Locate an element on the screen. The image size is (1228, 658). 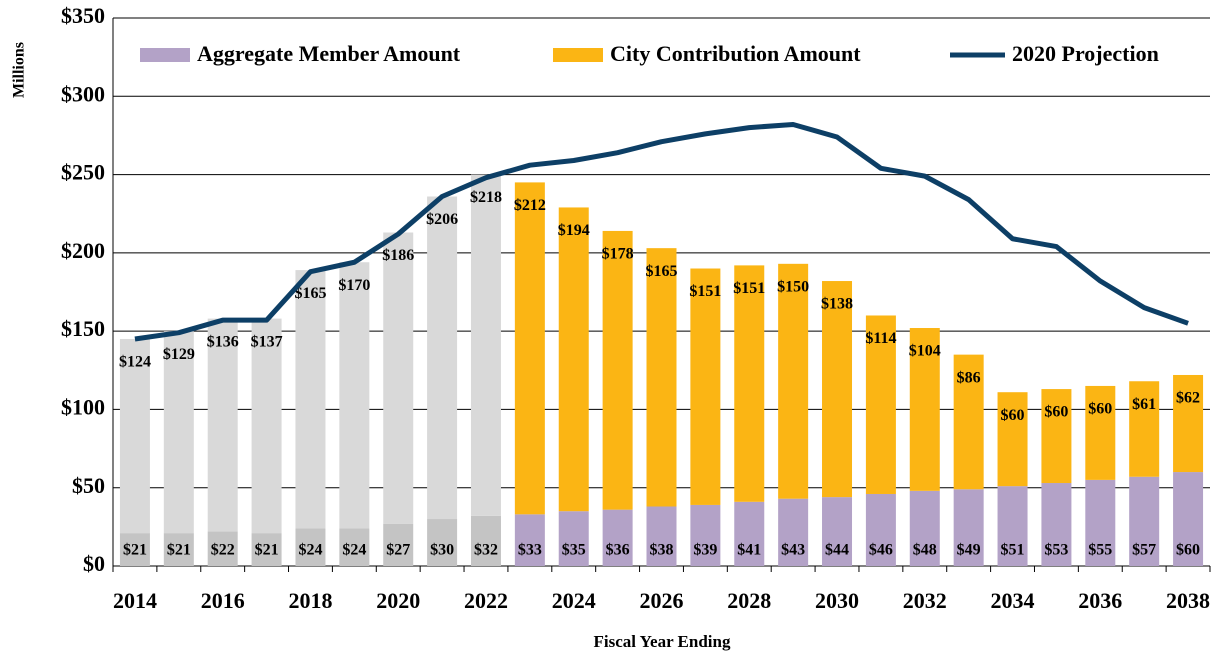
data-label: $138 is located at coordinates (837, 304).